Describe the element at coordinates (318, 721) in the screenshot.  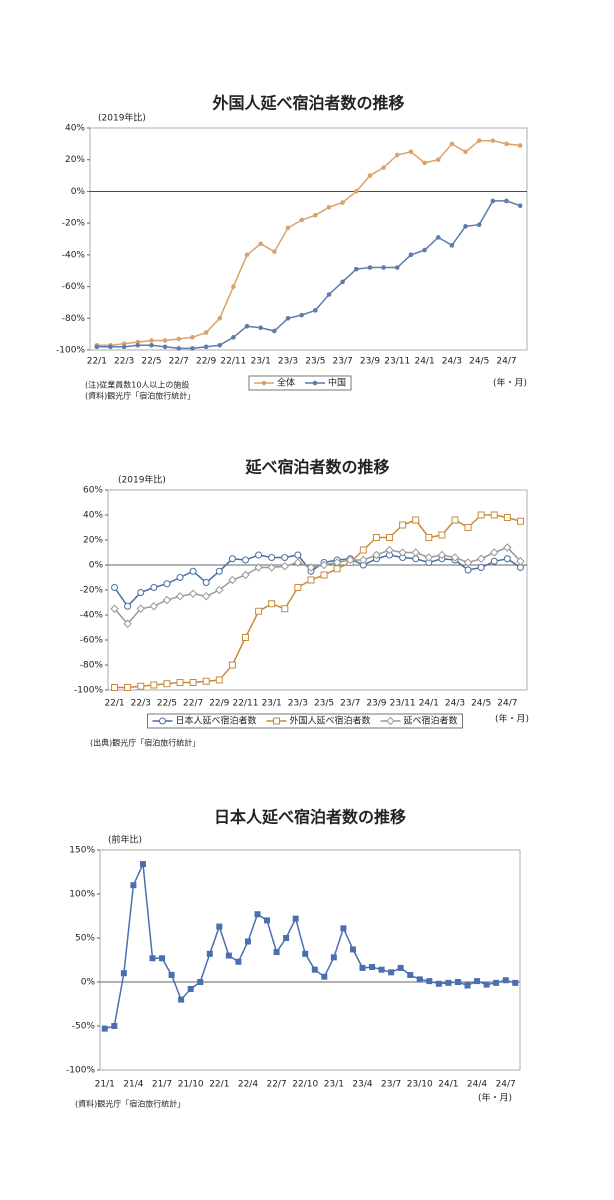
I see `legend-item: 外国人延べ宿泊者数` at that location.